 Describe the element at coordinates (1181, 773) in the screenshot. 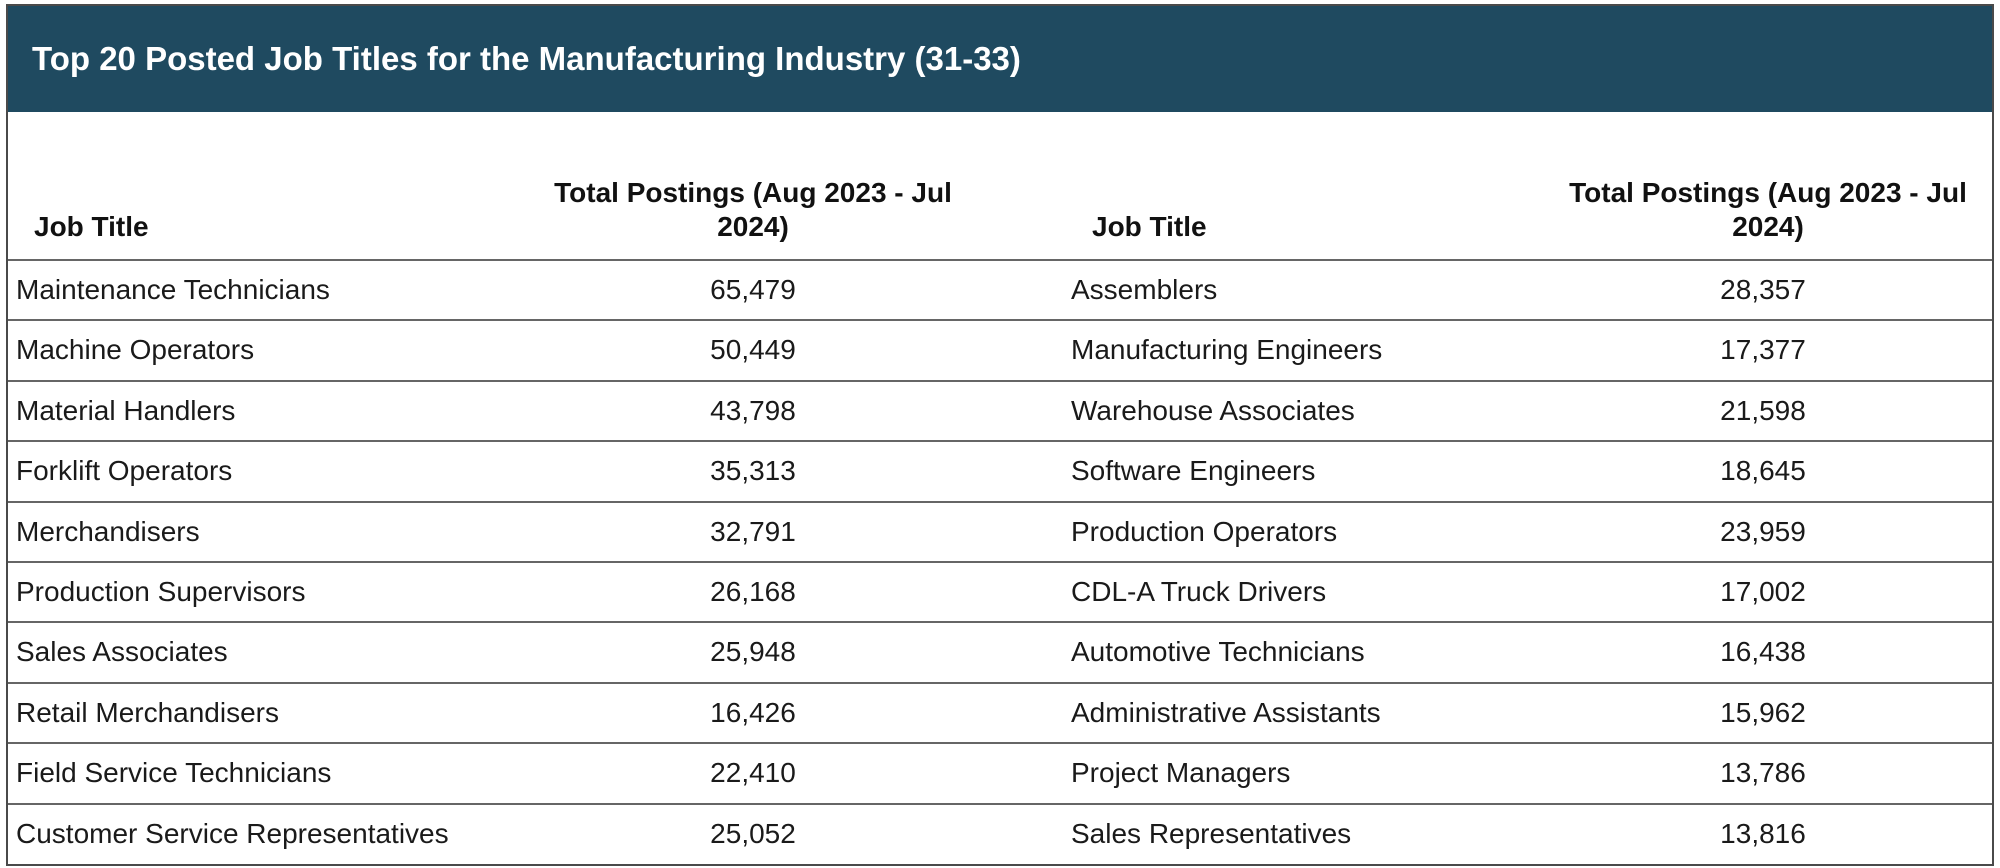

I see `job-title: Project Managers` at that location.